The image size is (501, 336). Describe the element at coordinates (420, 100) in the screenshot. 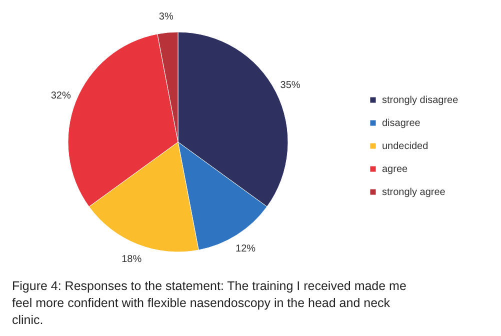

I see `legend-label: strongly disagree` at that location.